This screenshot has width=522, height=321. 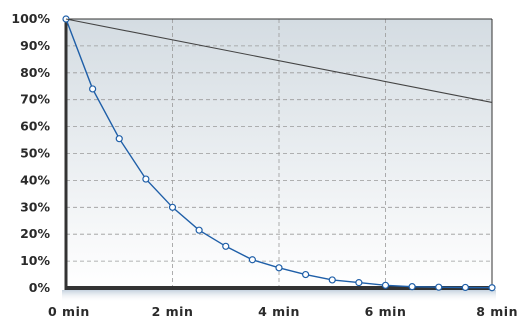 What do you see at coordinates (279, 296) in the screenshot?
I see `plot-shadow` at bounding box center [279, 296].